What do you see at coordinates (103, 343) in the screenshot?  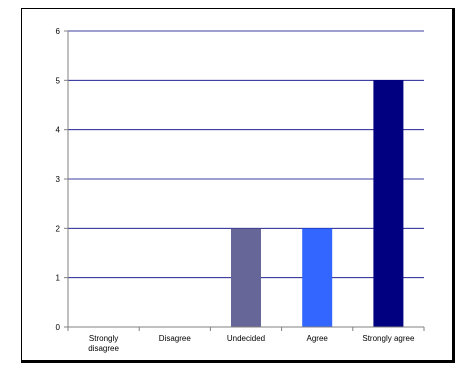 I see `x-tick-label: Strongly disagree` at bounding box center [103, 343].